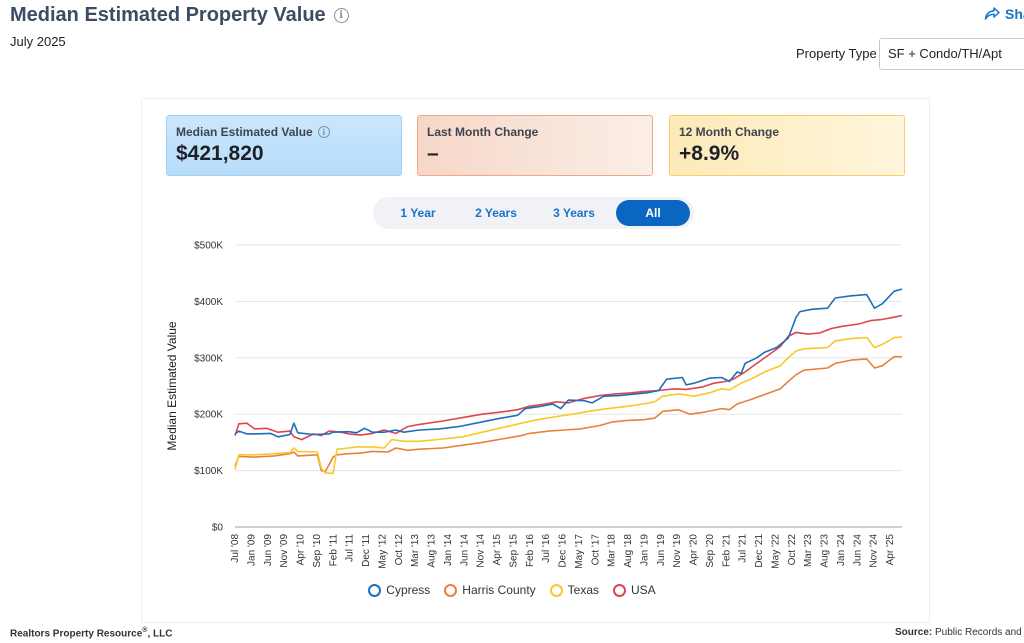  What do you see at coordinates (914, 632) in the screenshot?
I see `footer-source-label: Source:` at bounding box center [914, 632].